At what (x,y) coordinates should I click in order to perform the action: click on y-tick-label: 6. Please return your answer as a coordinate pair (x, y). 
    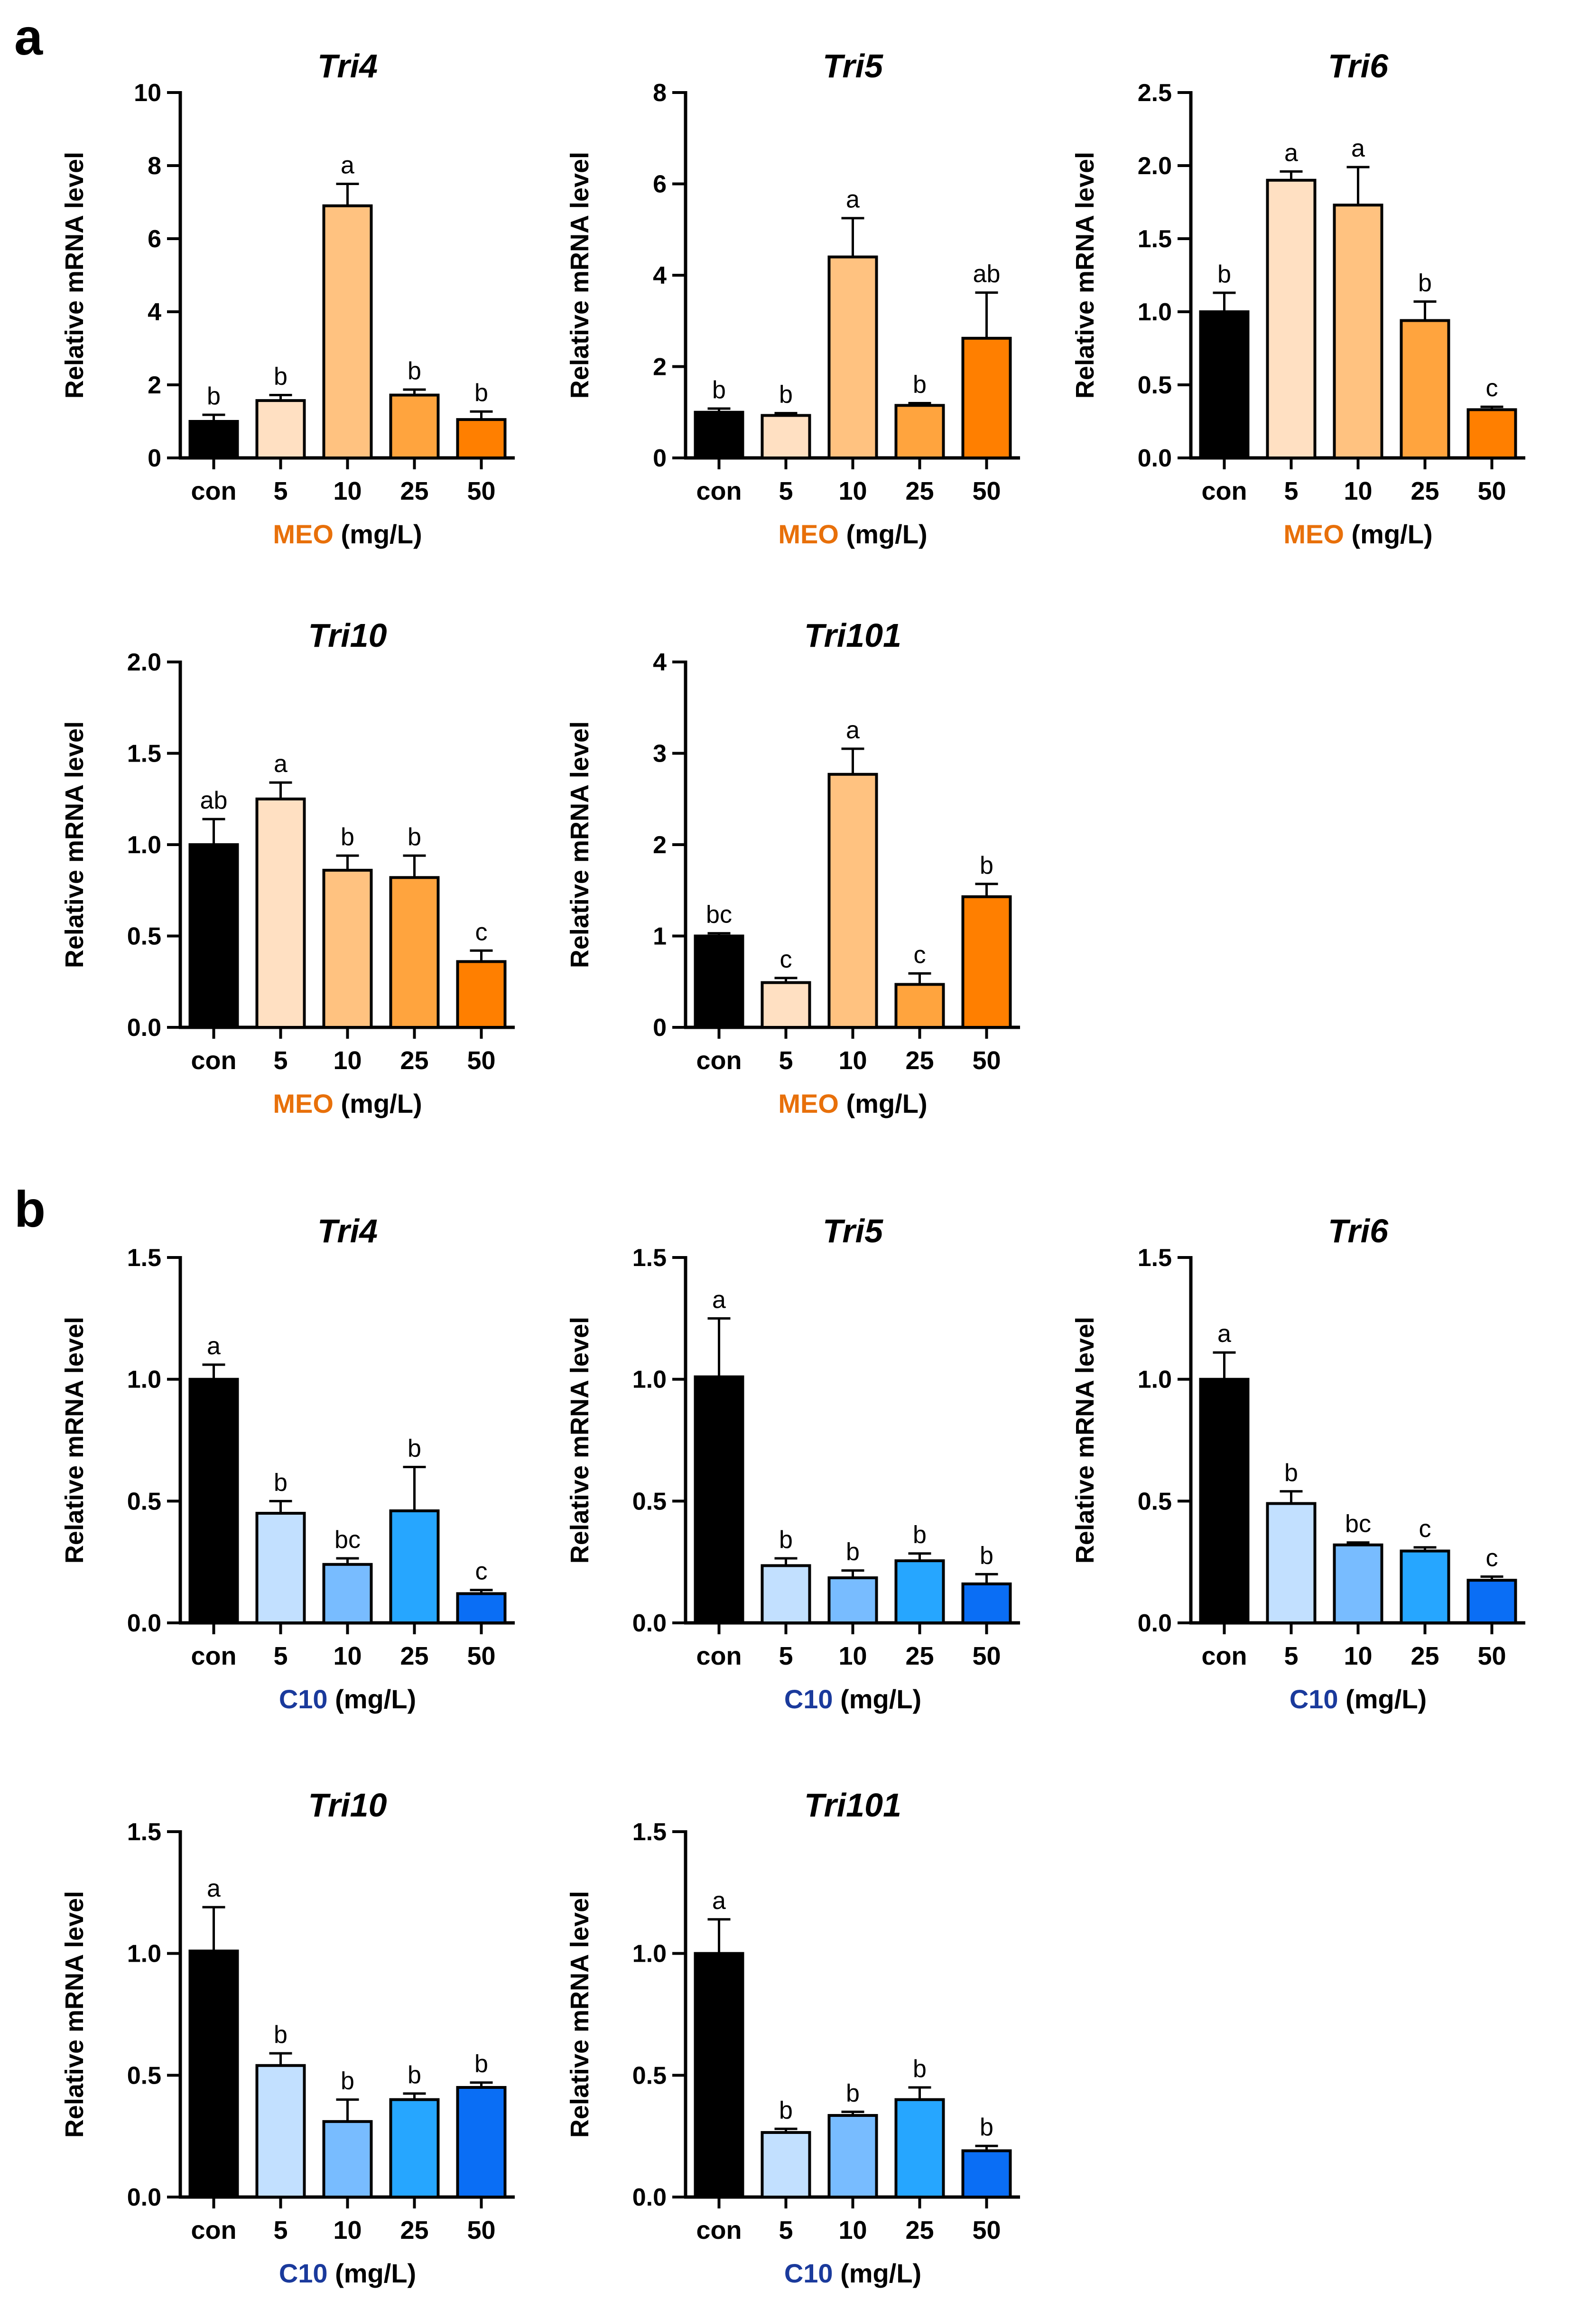
    Looking at the image, I should click on (660, 184).